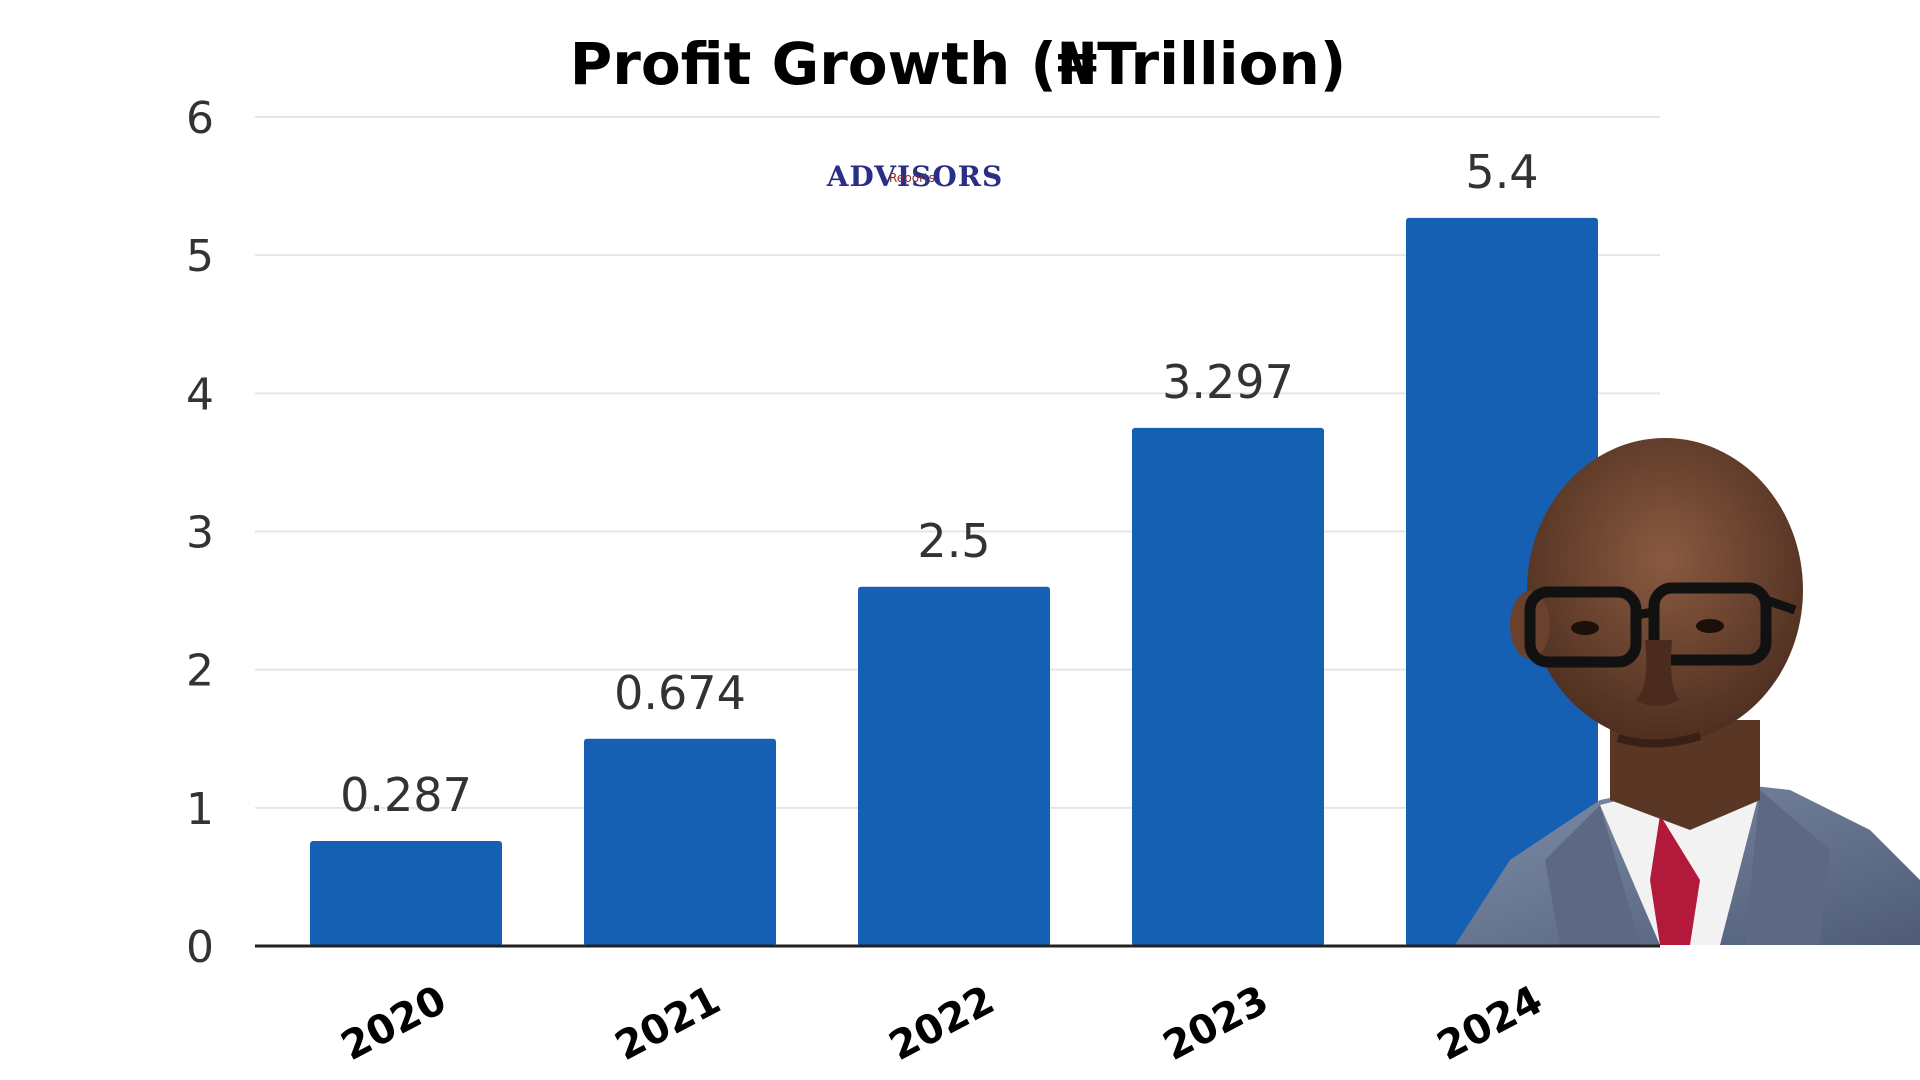 This screenshot has width=1920, height=1080. I want to click on bar-2021, so click(680, 842).